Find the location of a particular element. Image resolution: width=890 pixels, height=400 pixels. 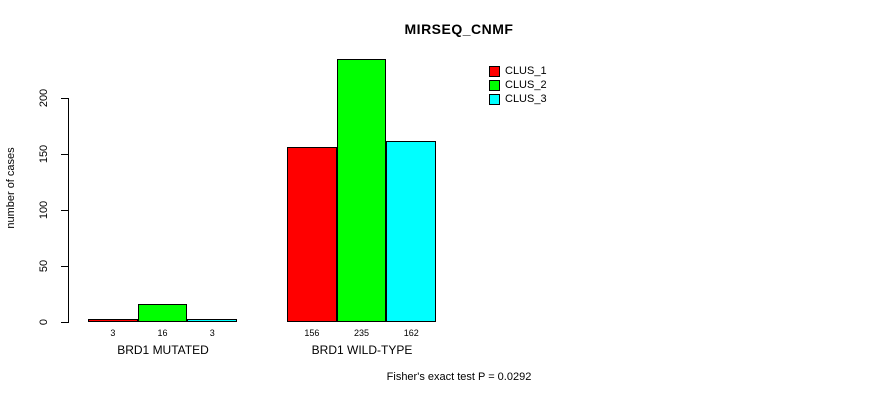

y-axis-title: number of cases is located at coordinates (11, 188).